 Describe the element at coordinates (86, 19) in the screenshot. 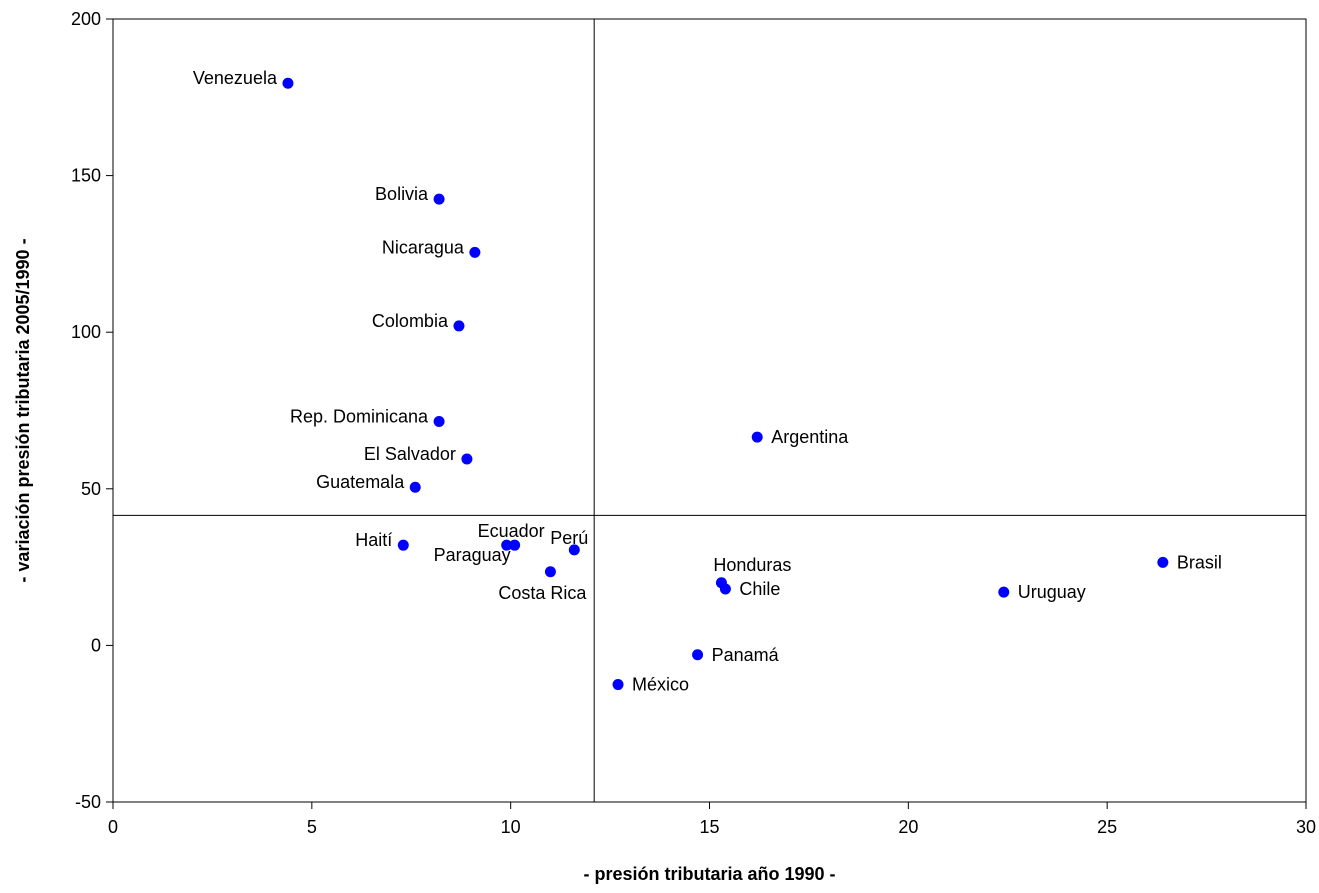

I see `y-tick-label: 200` at that location.